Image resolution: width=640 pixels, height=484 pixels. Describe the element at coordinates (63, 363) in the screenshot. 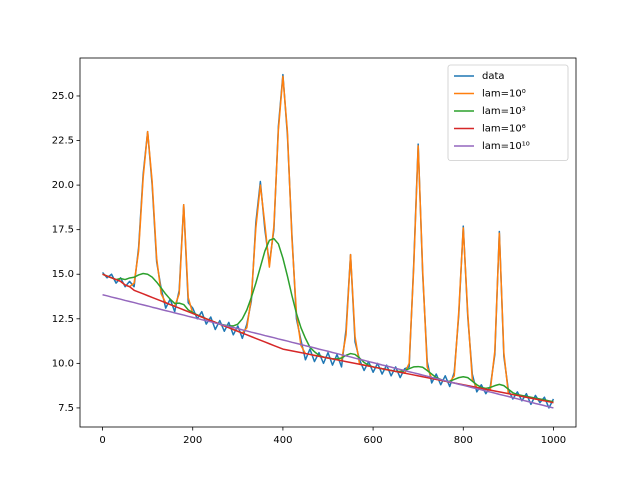

I see `y-tick-label: 10.0` at that location.